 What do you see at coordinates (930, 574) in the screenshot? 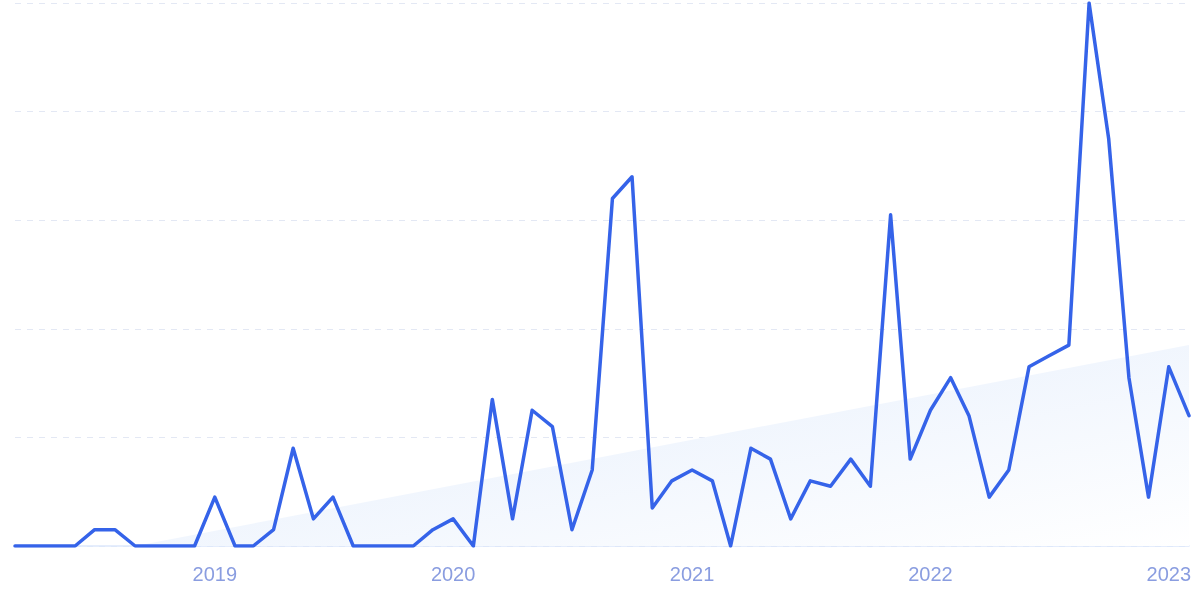
I see `x-tick-label: 2022` at bounding box center [930, 574].